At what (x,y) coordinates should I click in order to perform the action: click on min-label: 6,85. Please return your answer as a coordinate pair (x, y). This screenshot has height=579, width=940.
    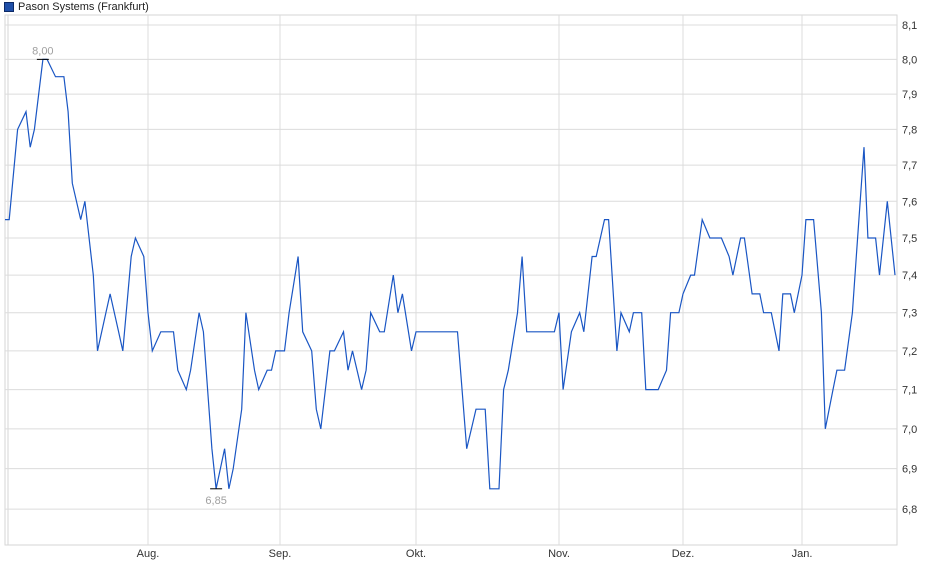
    Looking at the image, I should click on (215, 501).